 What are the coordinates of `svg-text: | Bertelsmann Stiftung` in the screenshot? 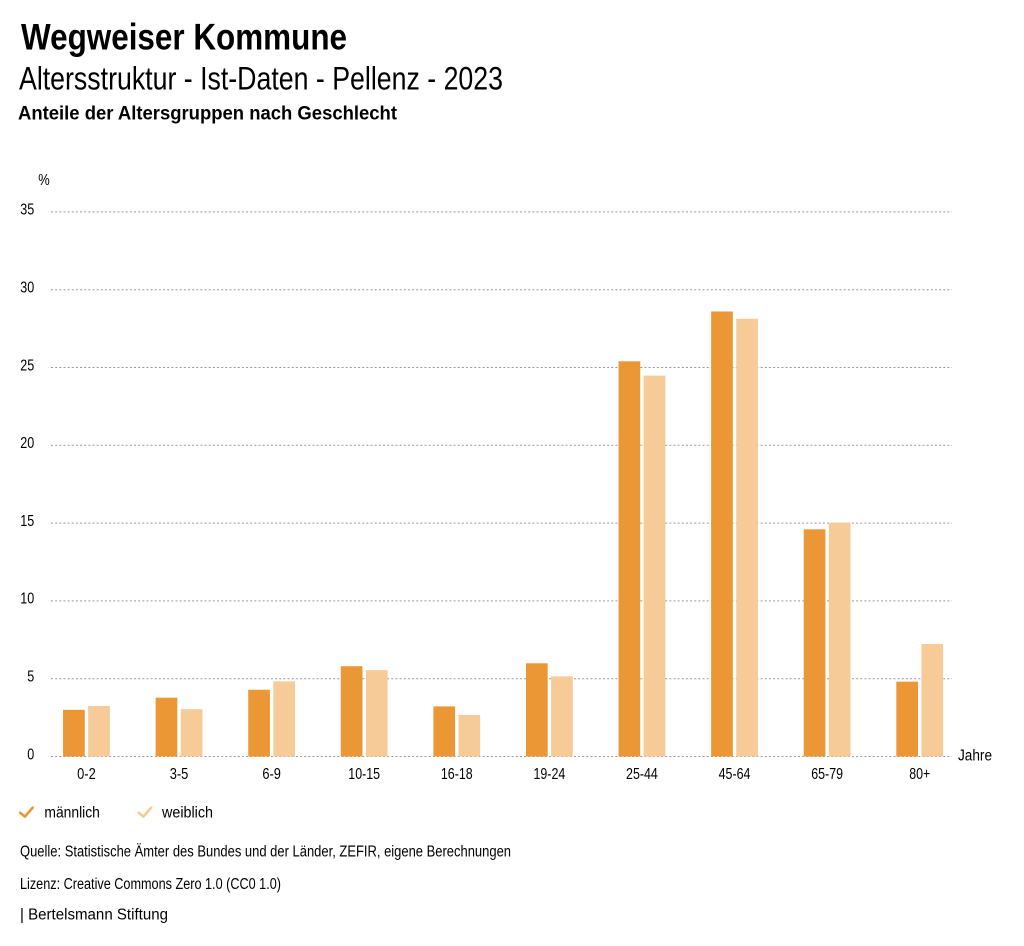 It's located at (94, 915).